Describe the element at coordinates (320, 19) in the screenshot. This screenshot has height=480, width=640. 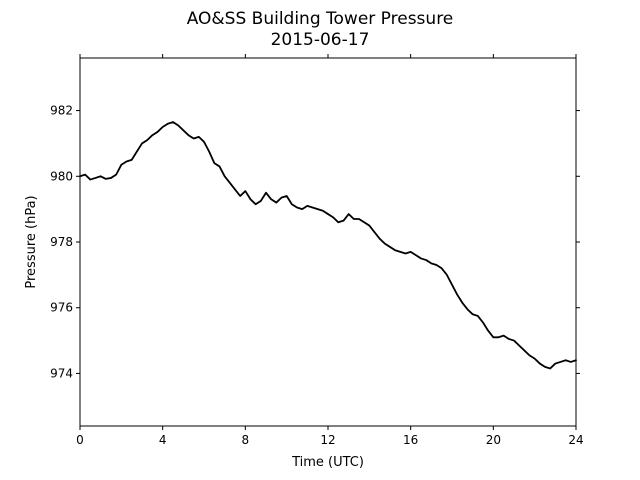
I see `chart-title: AO&SS Building Tower Pressure` at that location.